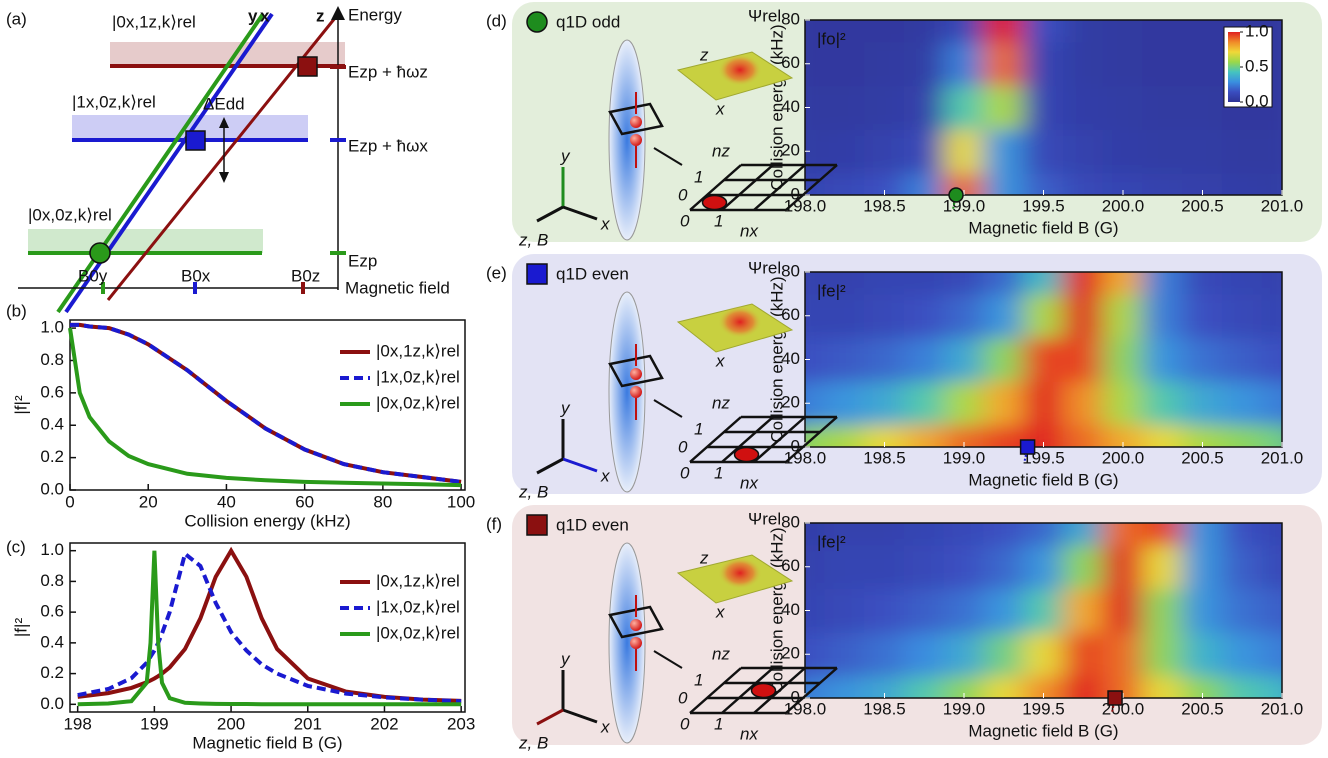  What do you see at coordinates (114, 101) in the screenshot?
I see `state-label: |1x,0z,k⟩rel` at bounding box center [114, 101].